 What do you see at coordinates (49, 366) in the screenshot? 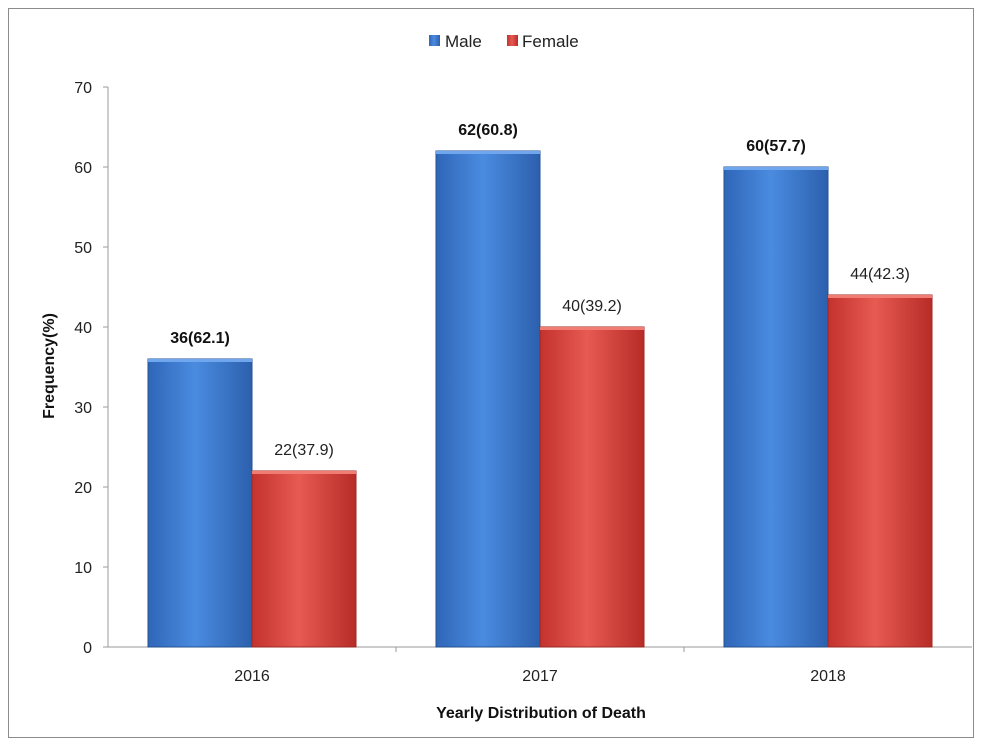
I see `y-axis-title: Frequency(%)` at bounding box center [49, 366].